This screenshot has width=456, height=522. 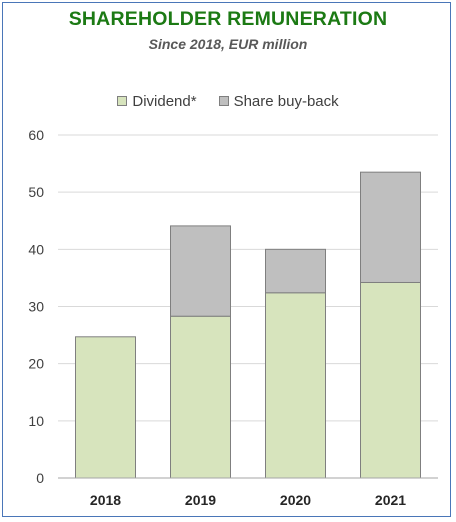 I want to click on chart-legend: Dividend* Share buy-back, so click(x=228, y=101).